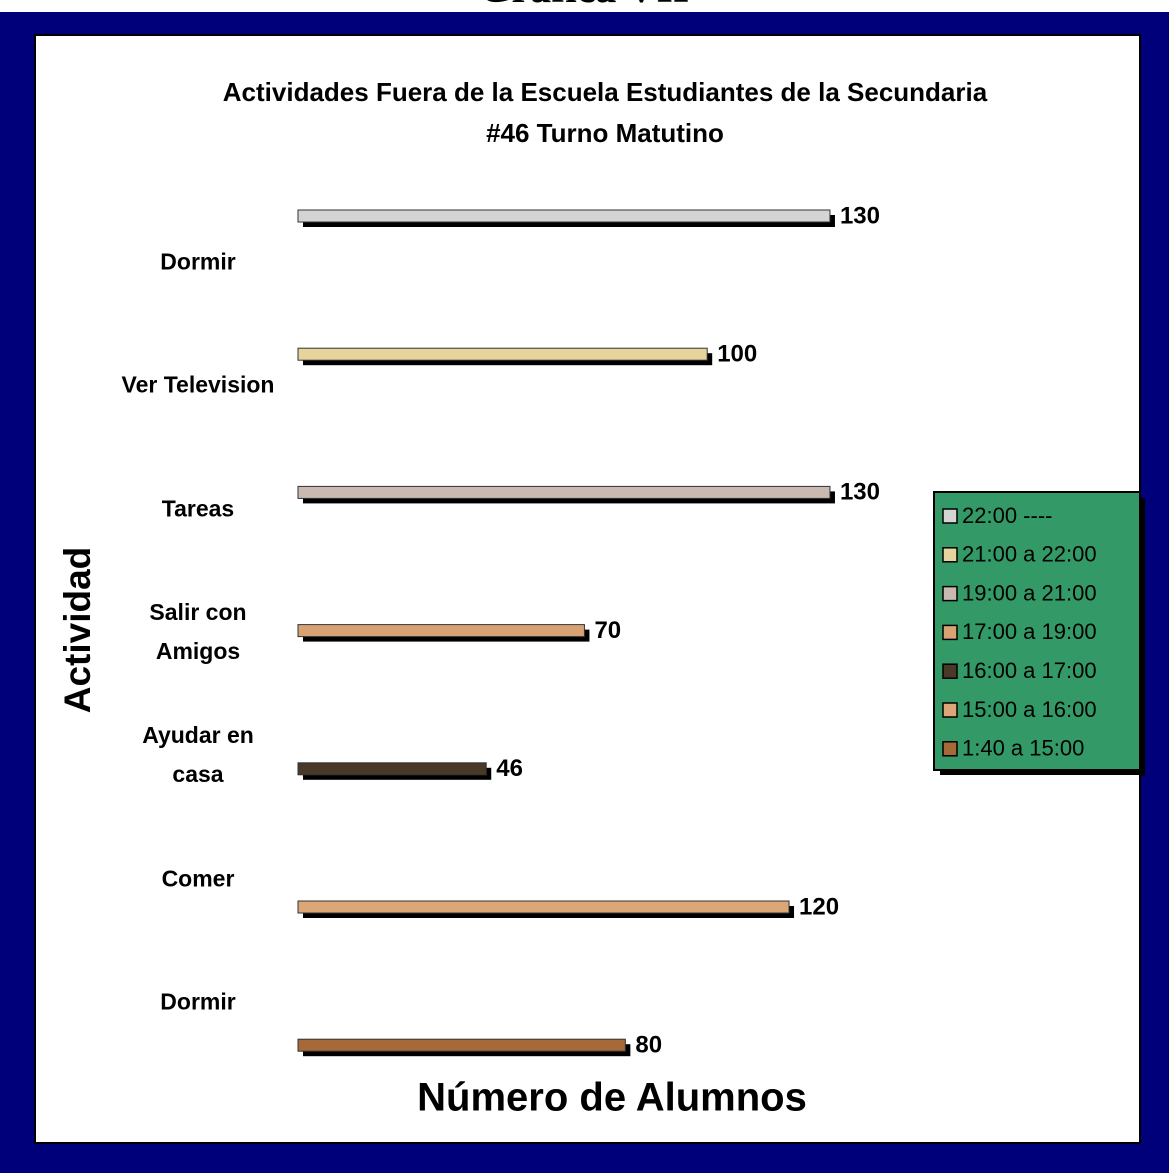  I want to click on y-tick-label: Ayudar en casa, so click(198, 755).